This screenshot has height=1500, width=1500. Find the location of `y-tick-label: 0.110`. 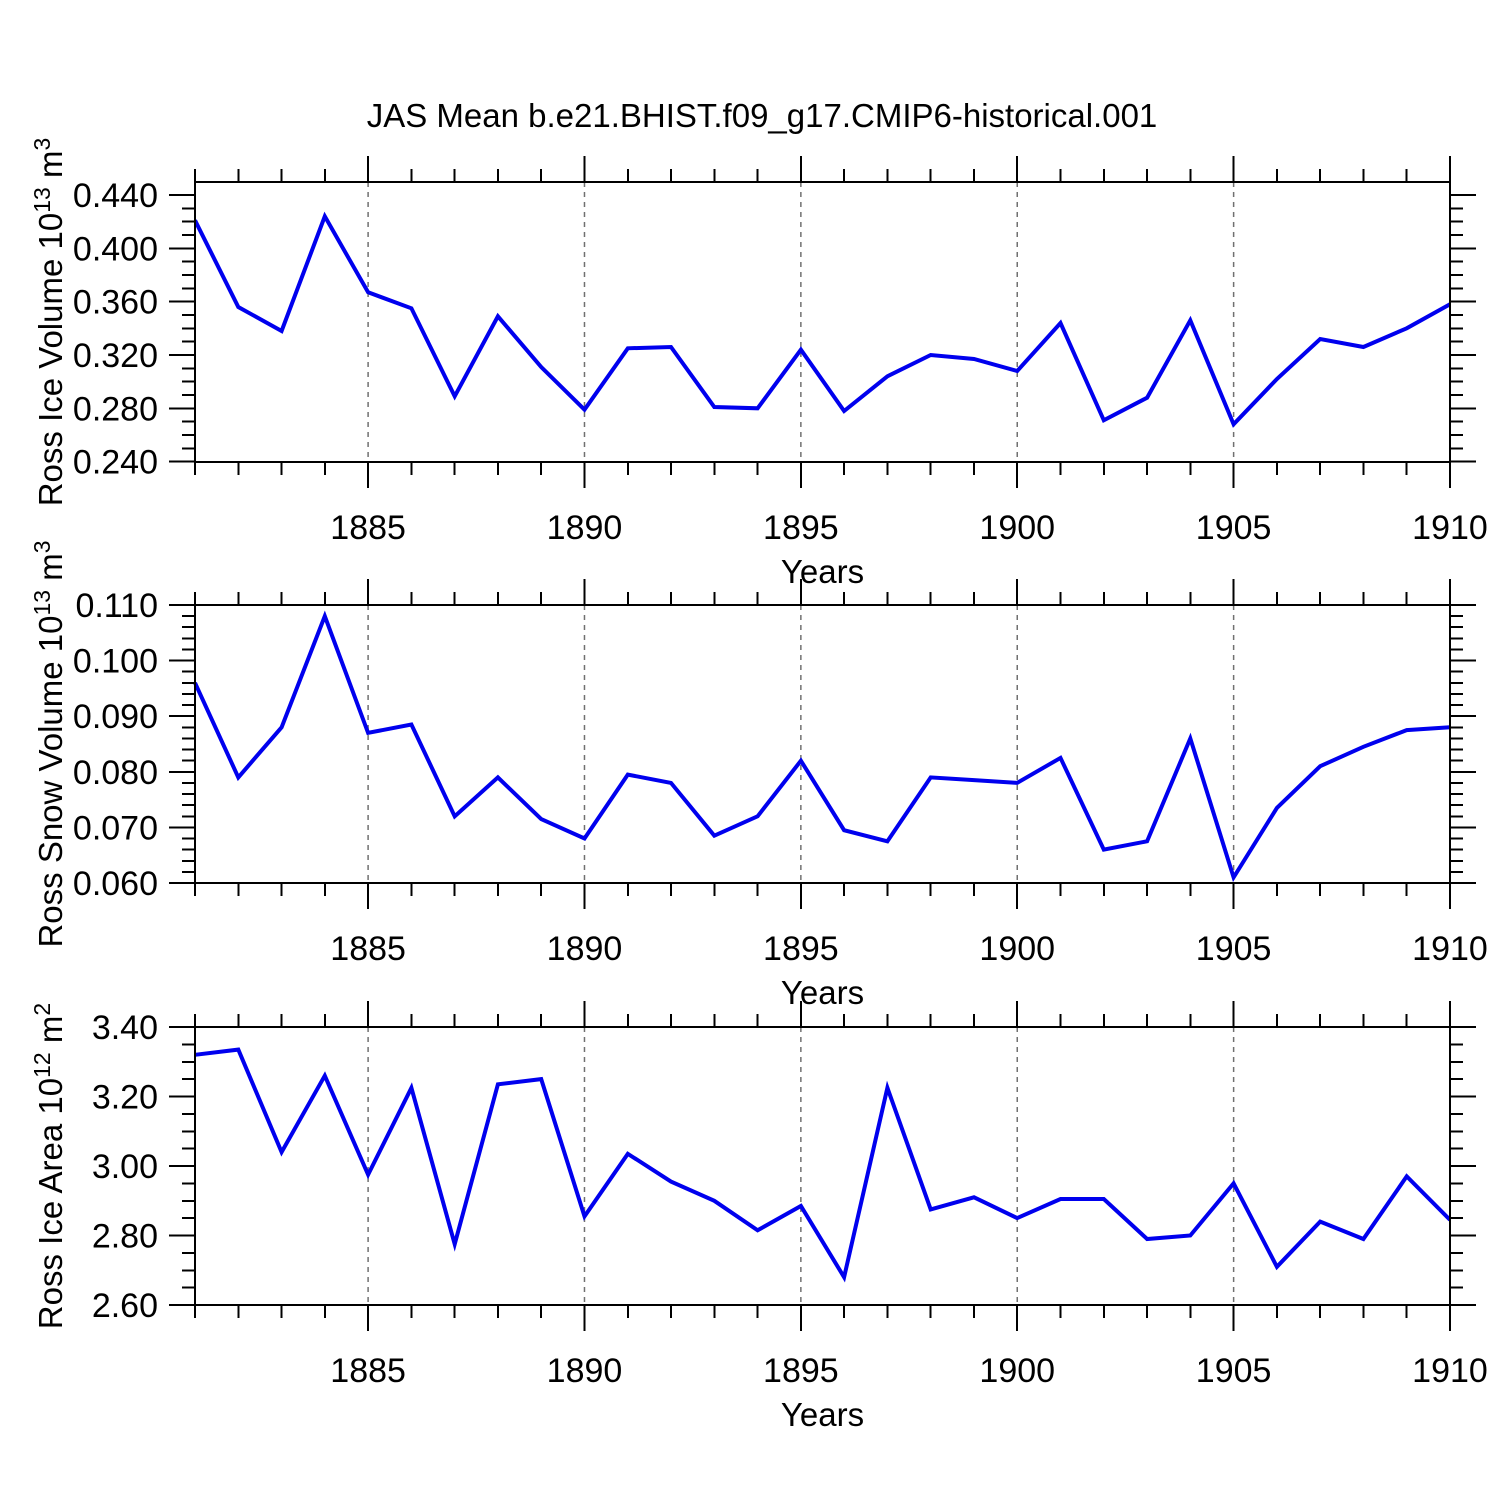

y-tick-label: 0.110 is located at coordinates (116, 606).